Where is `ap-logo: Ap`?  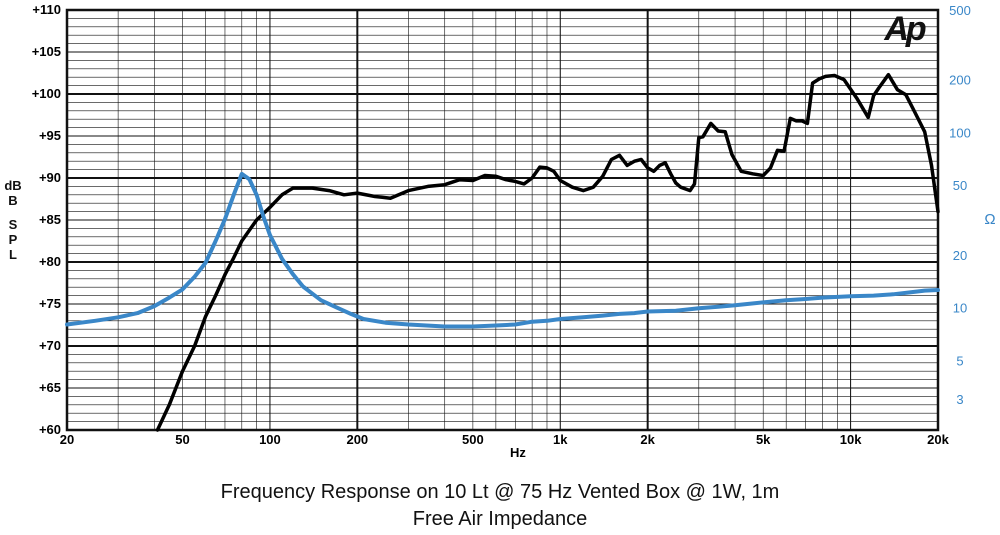
ap-logo: Ap is located at coordinates (904, 29).